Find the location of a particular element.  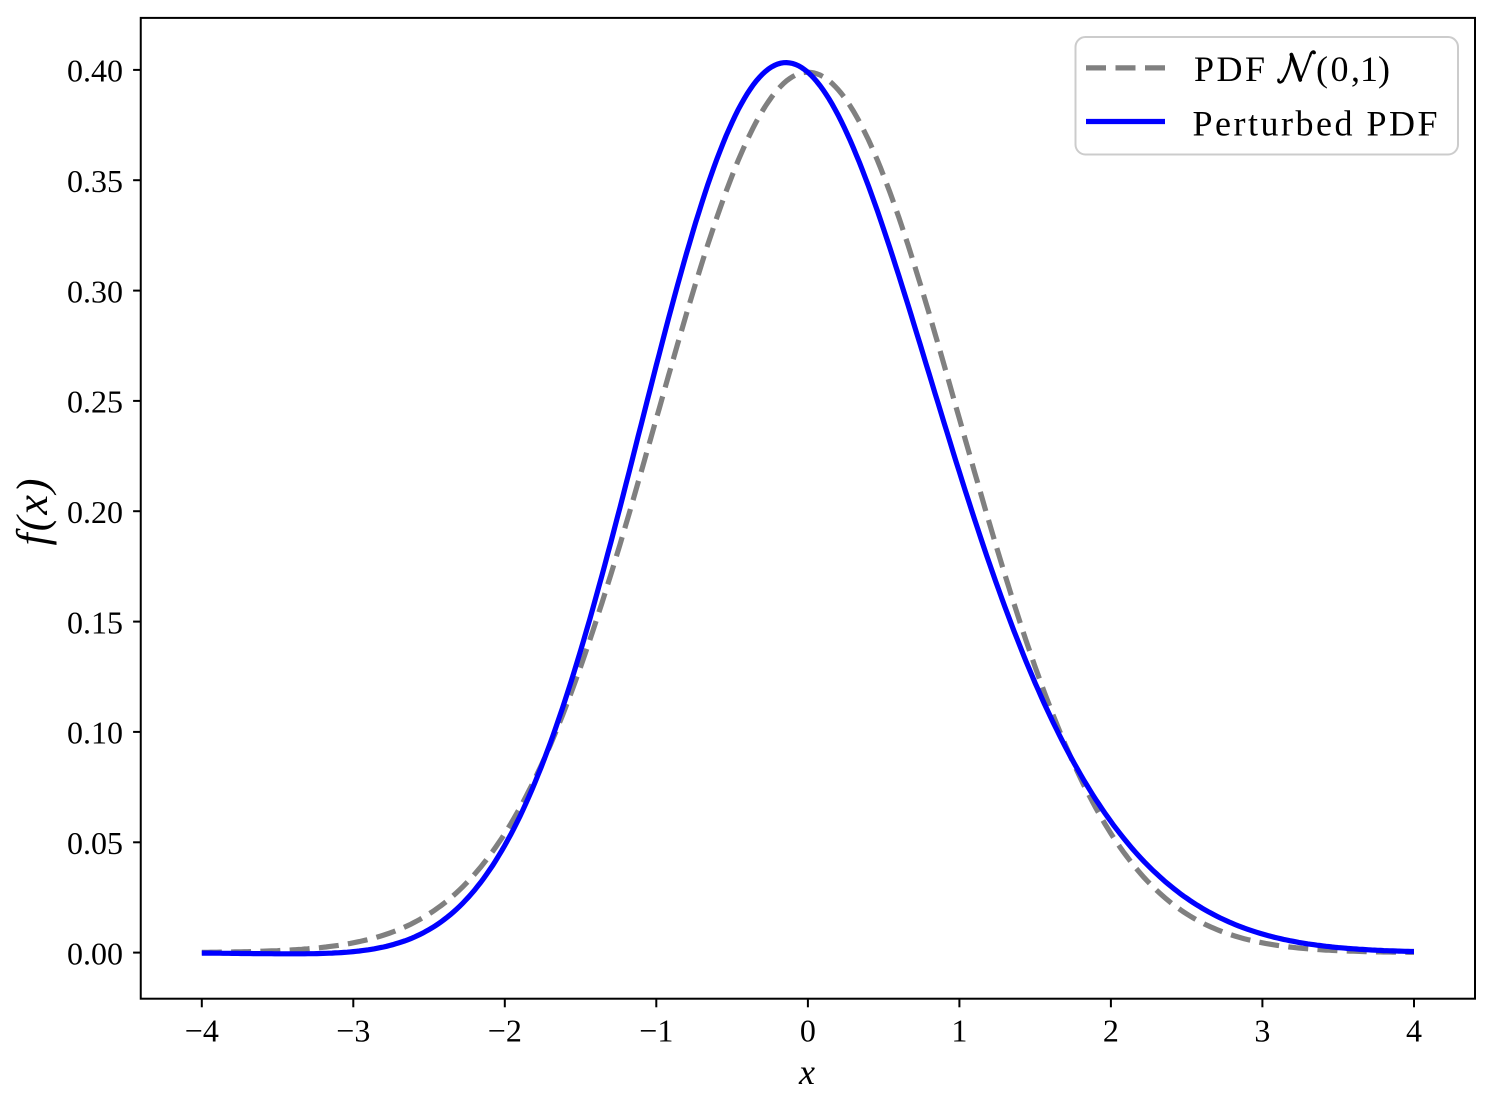

svg-text: x is located at coordinates (806, 1072).